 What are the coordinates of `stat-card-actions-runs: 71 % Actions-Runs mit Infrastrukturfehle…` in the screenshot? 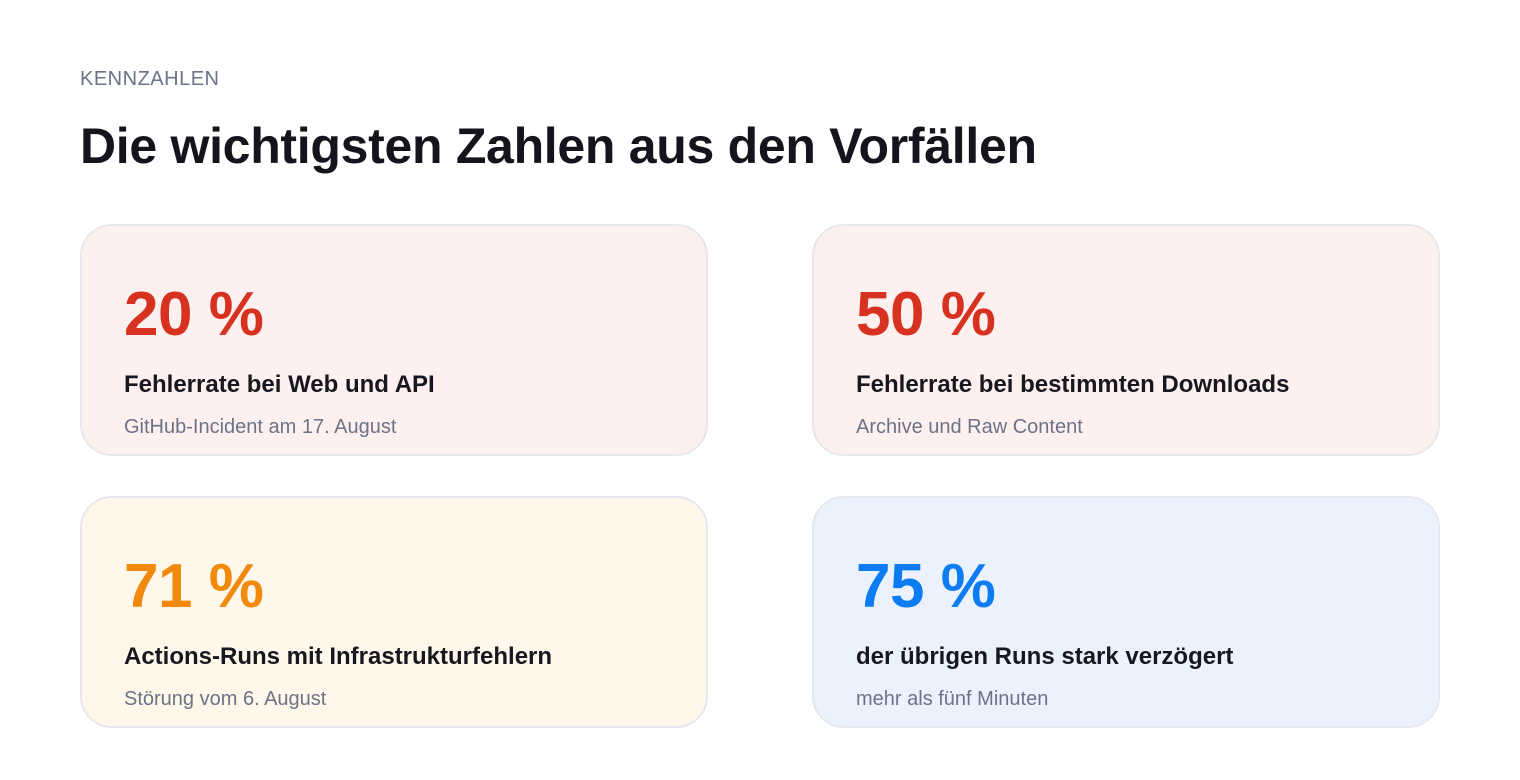 It's located at (394, 612).